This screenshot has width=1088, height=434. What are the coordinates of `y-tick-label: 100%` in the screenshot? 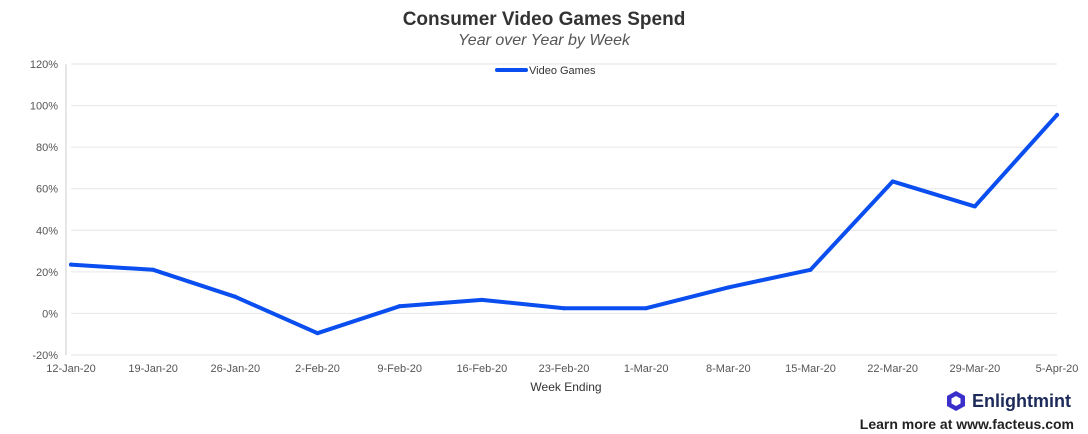 It's located at (44, 107).